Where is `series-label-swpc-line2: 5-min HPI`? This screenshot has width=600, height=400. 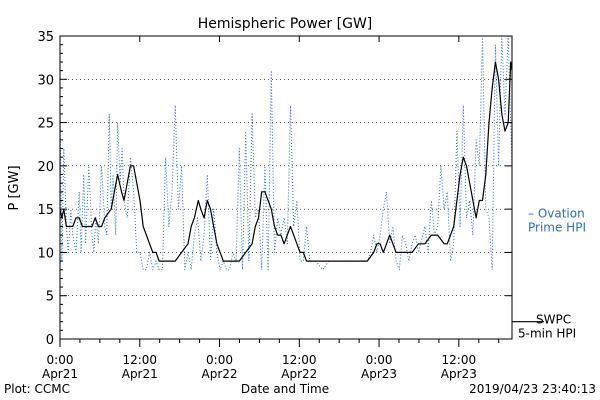
series-label-swpc-line2: 5-min HPI is located at coordinates (547, 334).